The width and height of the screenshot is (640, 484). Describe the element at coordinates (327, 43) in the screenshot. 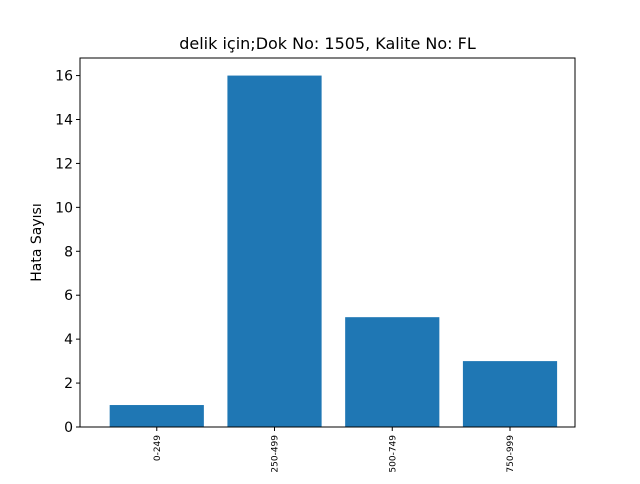

I see `chart-title: delik için;Dok No: 1505, Kalite No: FL` at that location.